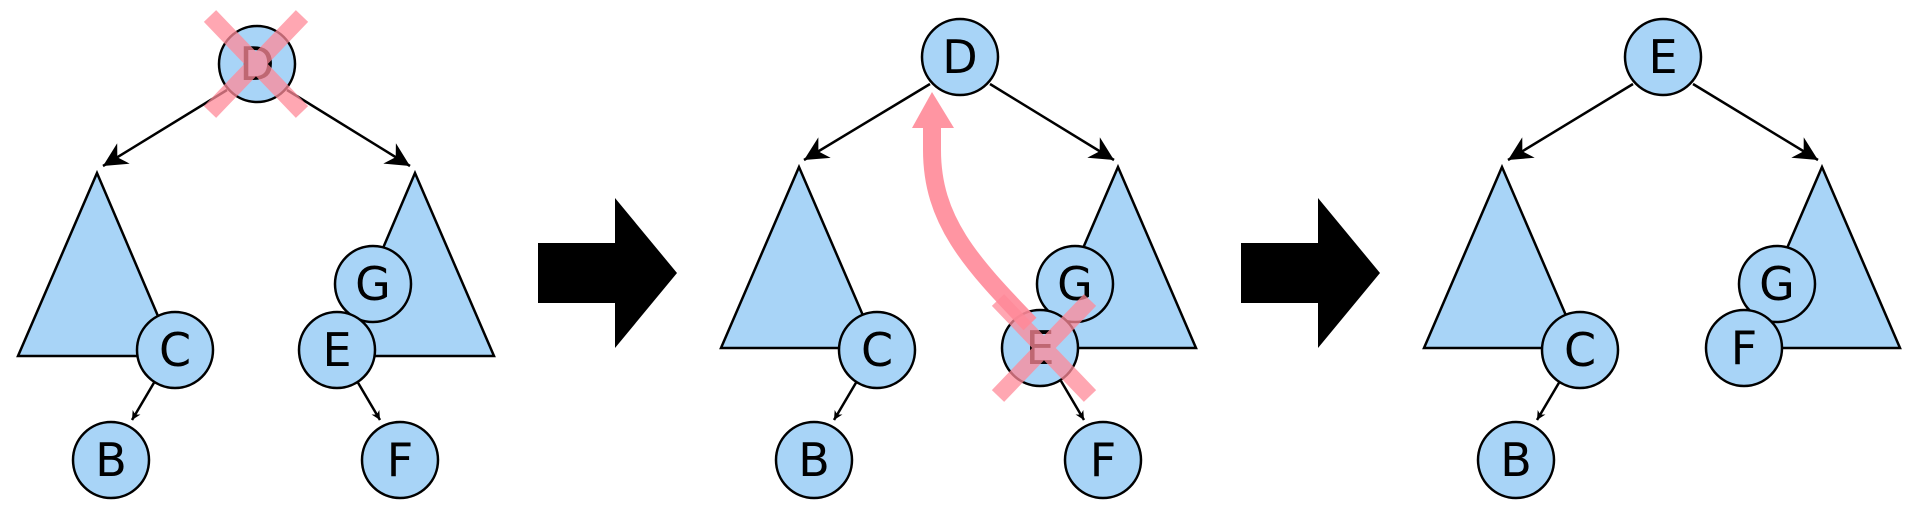 Image resolution: width=1920 pixels, height=514 pixels. I want to click on node-root-label: E, so click(1662, 57).